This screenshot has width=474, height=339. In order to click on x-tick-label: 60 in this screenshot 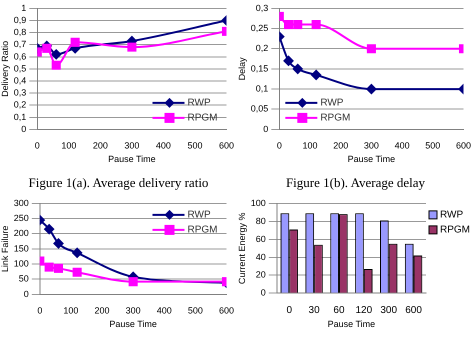, I will do `click(339, 310)`.